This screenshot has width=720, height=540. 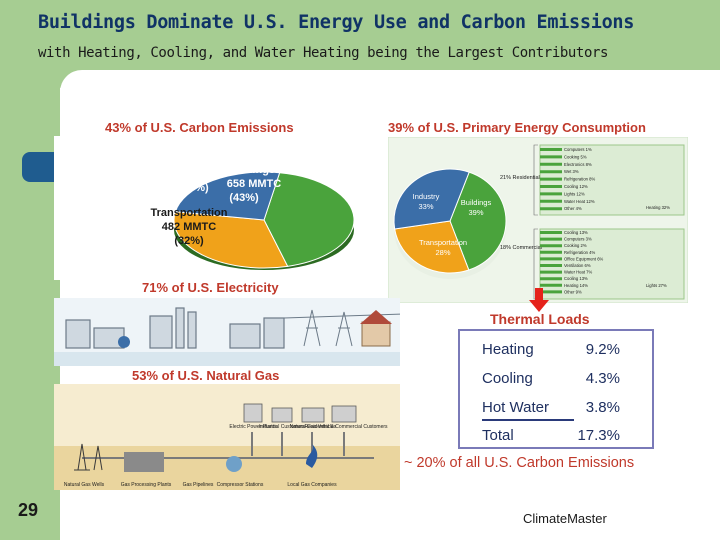 What do you see at coordinates (573, 291) in the screenshot?
I see `commercial-item: Other 9%` at bounding box center [573, 291].